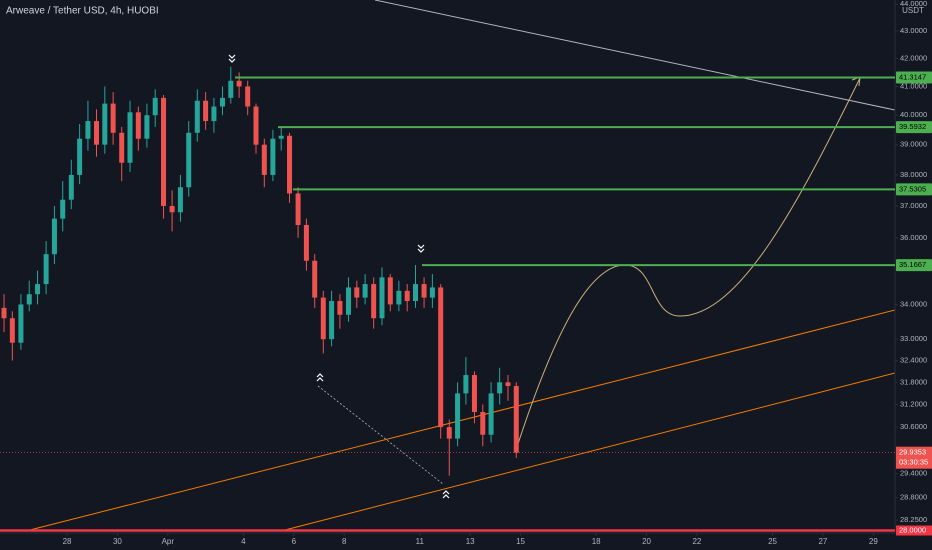  What do you see at coordinates (873, 541) in the screenshot?
I see `x-tick-label: 29` at bounding box center [873, 541].